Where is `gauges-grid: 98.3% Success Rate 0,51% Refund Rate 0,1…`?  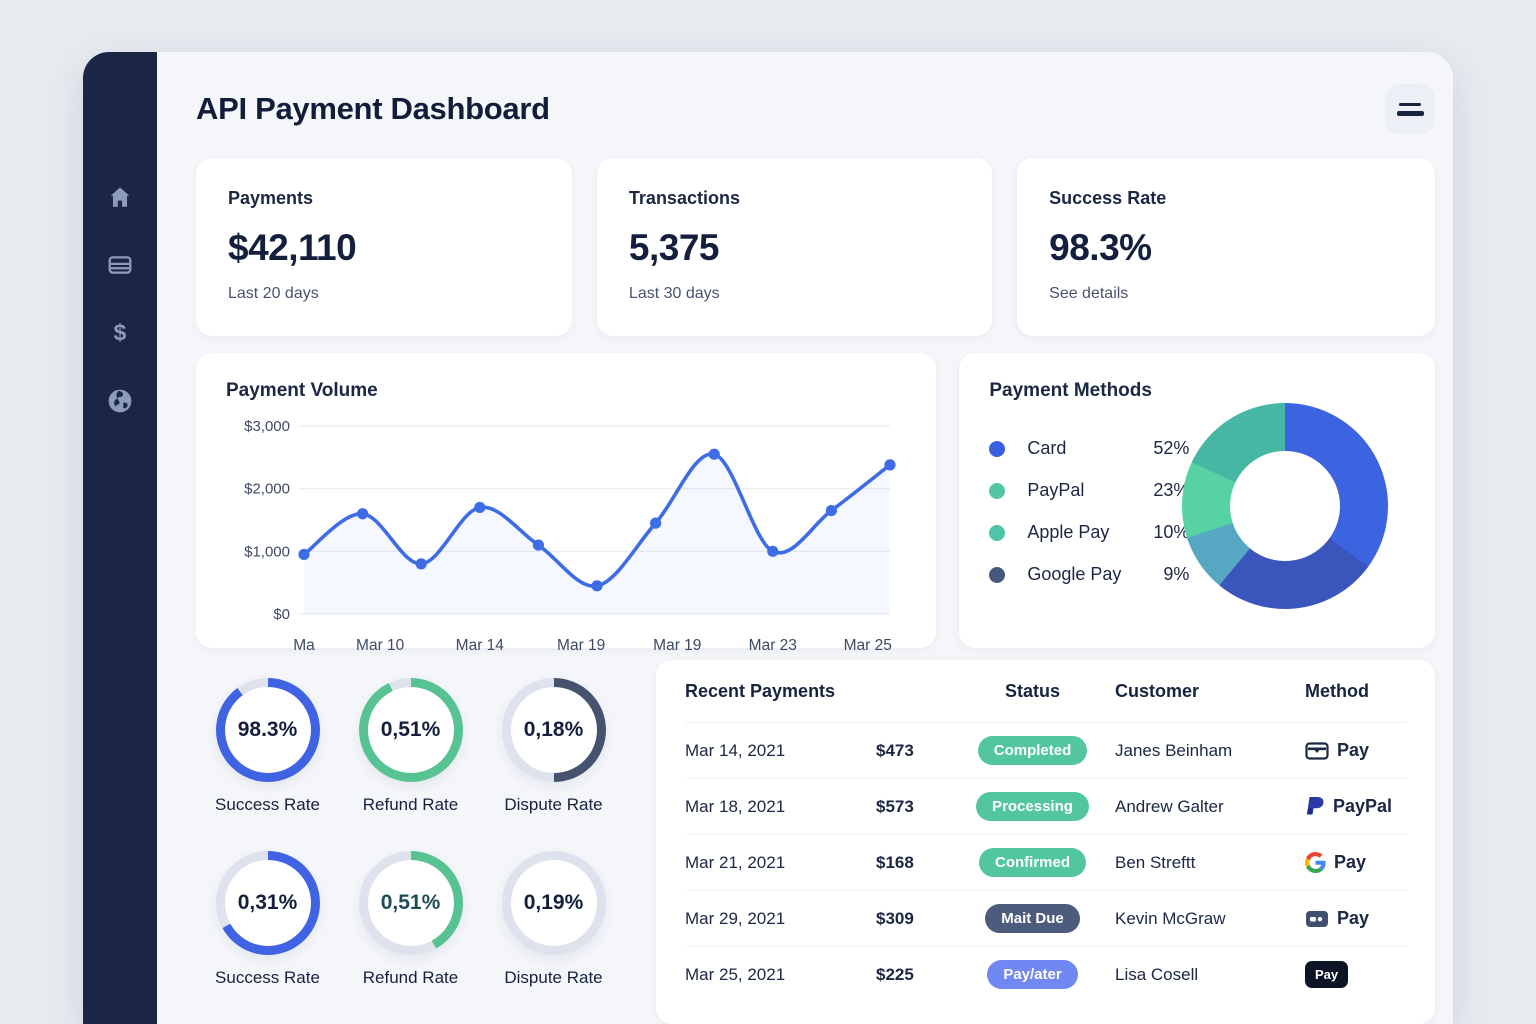 gauges-grid: 98.3% Success Rate 0,51% Refund Rate 0,1… is located at coordinates (410, 842).